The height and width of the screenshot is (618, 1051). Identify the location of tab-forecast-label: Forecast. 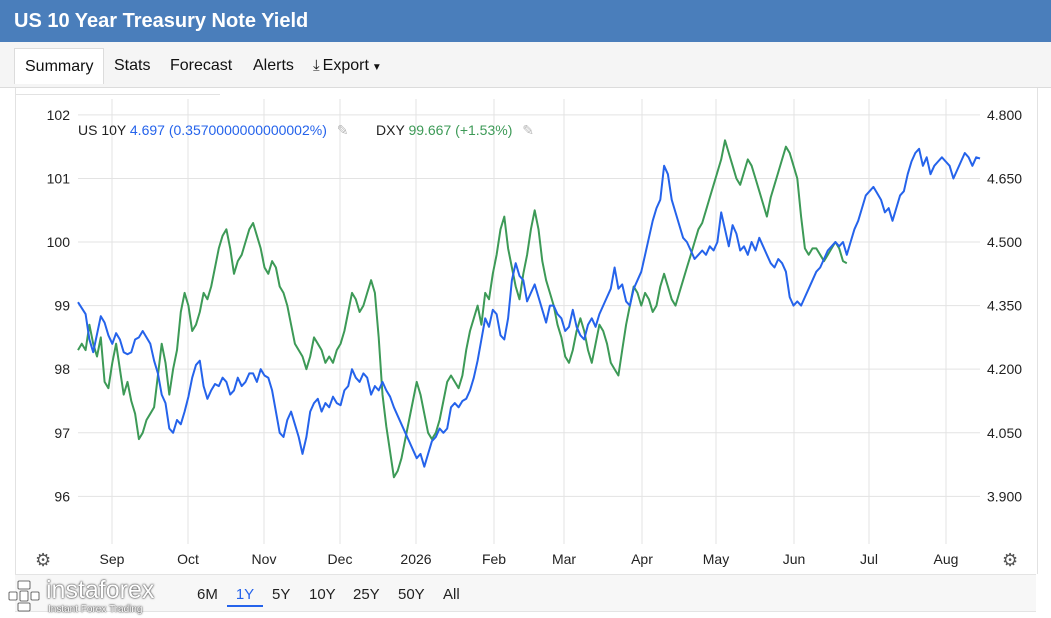
(201, 65).